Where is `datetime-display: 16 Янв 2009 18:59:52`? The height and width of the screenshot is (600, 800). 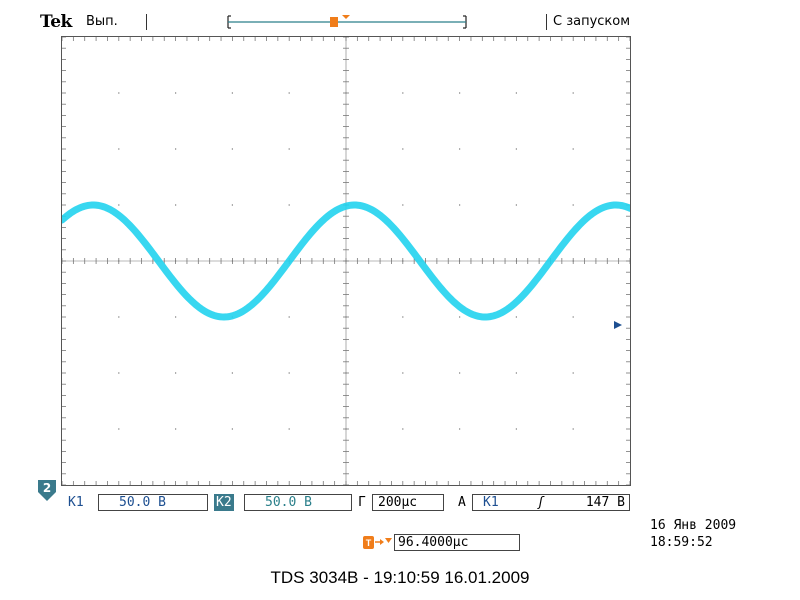 datetime-display: 16 Янв 2009 18:59:52 is located at coordinates (693, 534).